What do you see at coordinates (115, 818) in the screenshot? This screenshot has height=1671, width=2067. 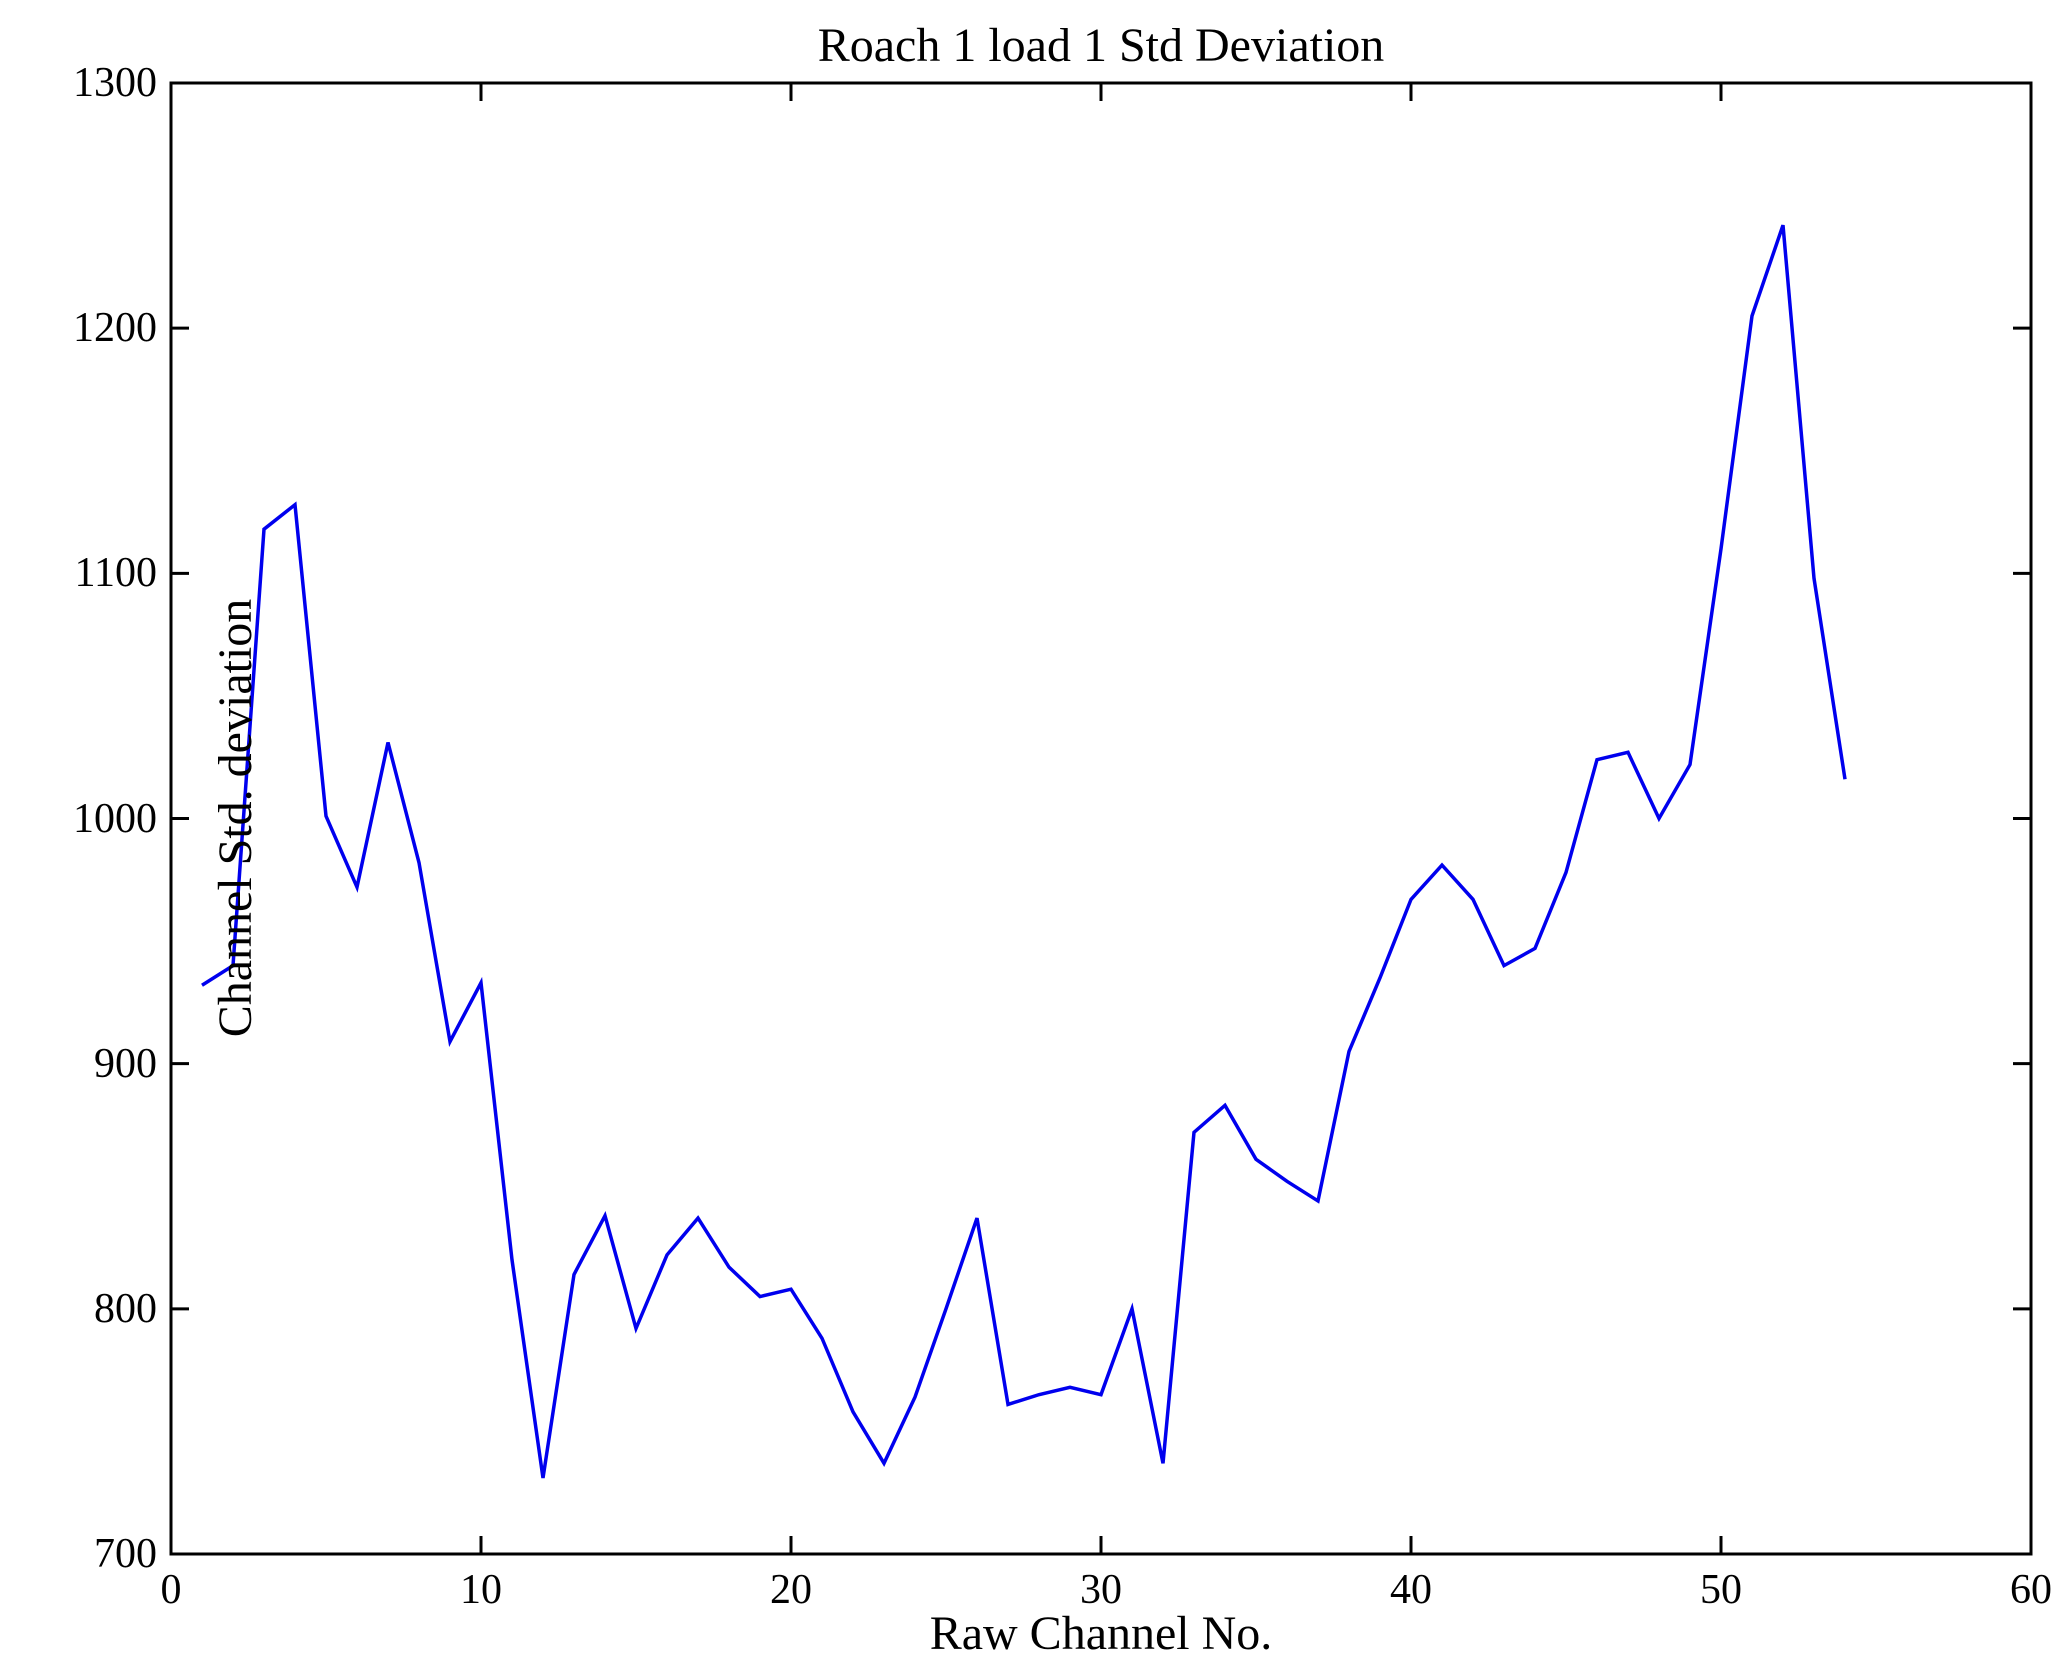 I see `y-tick-label: 1000` at bounding box center [115, 818].